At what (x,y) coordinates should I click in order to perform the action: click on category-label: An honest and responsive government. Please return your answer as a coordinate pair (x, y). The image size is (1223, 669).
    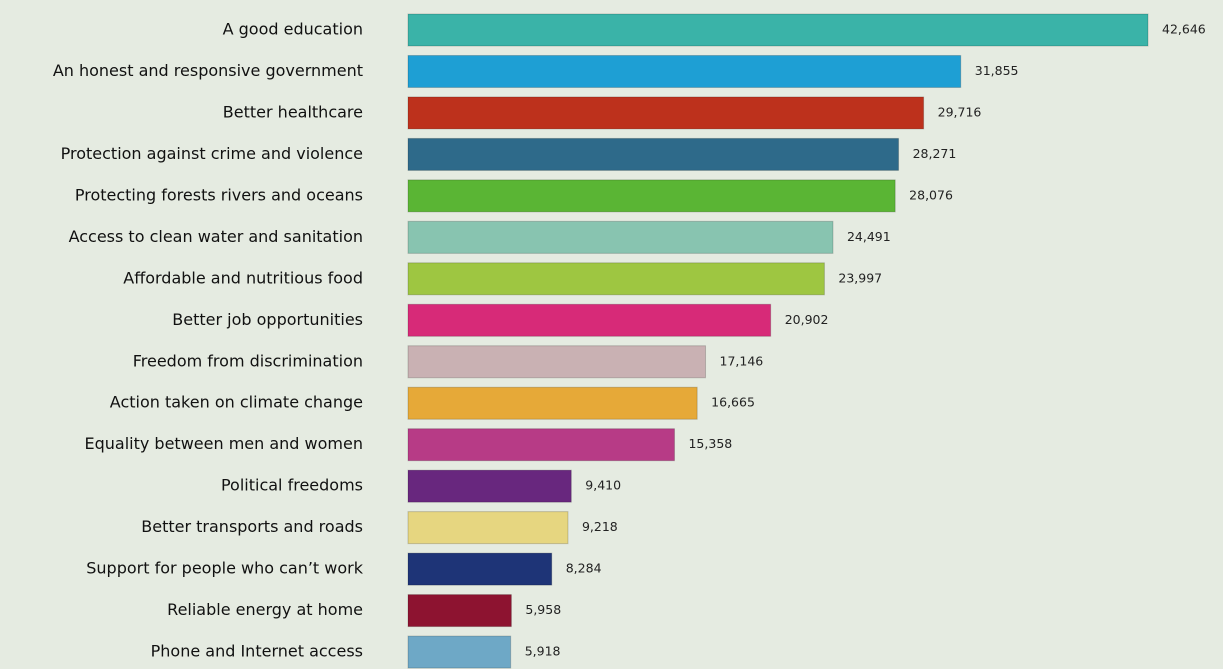
    Looking at the image, I should click on (208, 70).